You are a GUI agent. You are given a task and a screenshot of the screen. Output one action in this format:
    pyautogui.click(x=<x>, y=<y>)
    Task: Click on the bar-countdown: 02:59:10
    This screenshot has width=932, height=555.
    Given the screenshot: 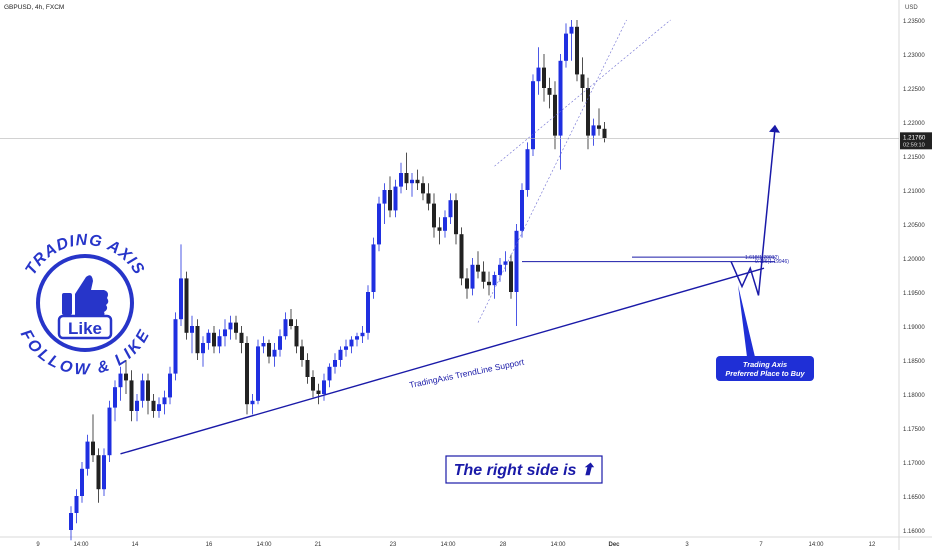 What is the action you would take?
    pyautogui.click(x=914, y=145)
    